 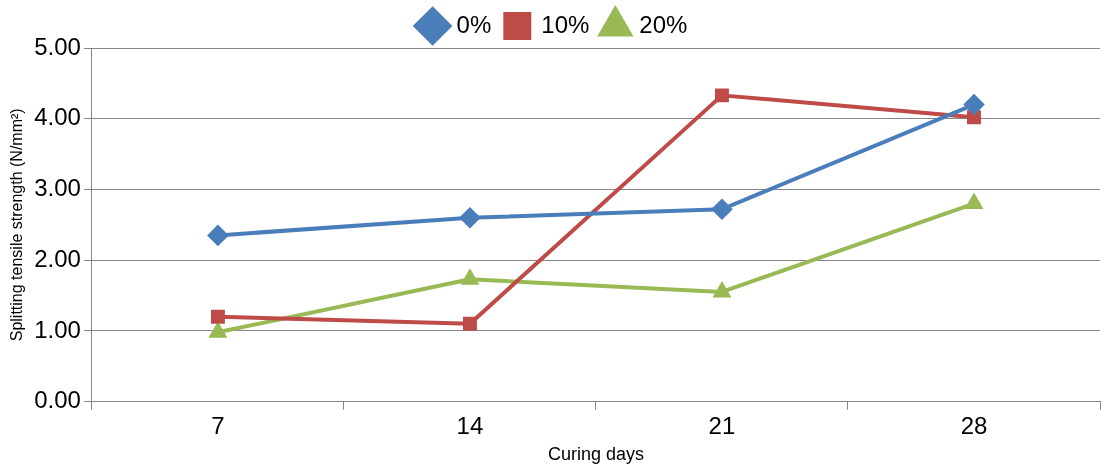 I want to click on y-tick-label: 5.00, so click(x=57, y=46).